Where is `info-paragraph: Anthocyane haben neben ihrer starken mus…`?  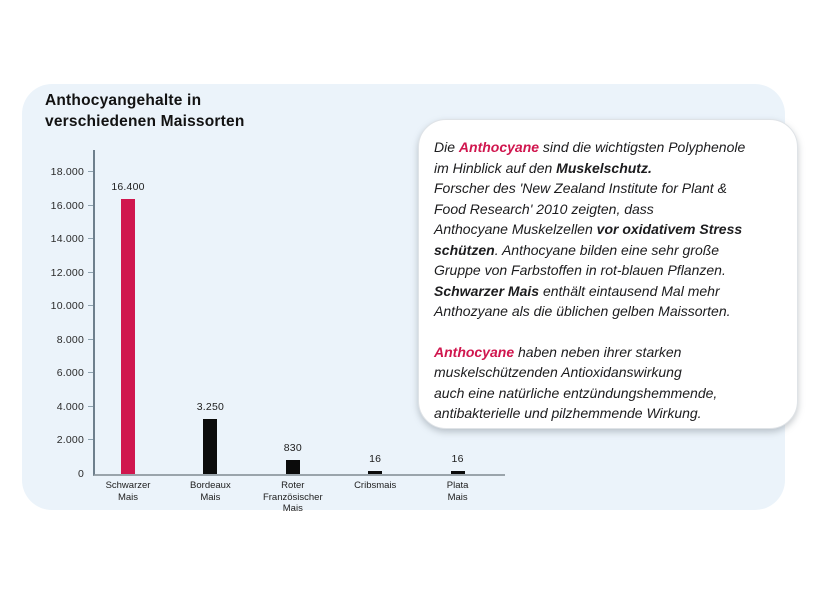 info-paragraph: Anthocyane haben neben ihrer starken mus… is located at coordinates (608, 383).